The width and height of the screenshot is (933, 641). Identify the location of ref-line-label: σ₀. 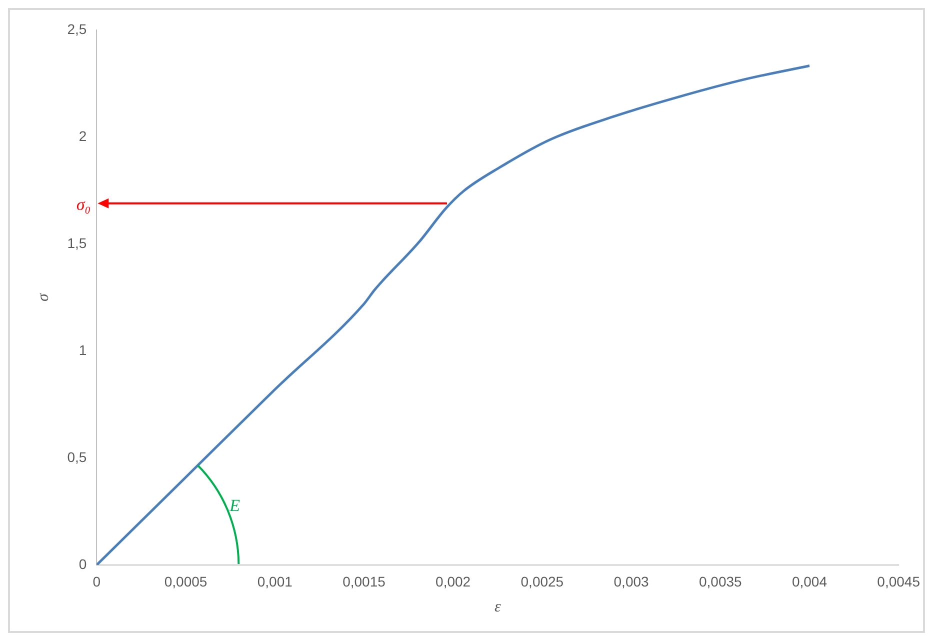
(83, 204).